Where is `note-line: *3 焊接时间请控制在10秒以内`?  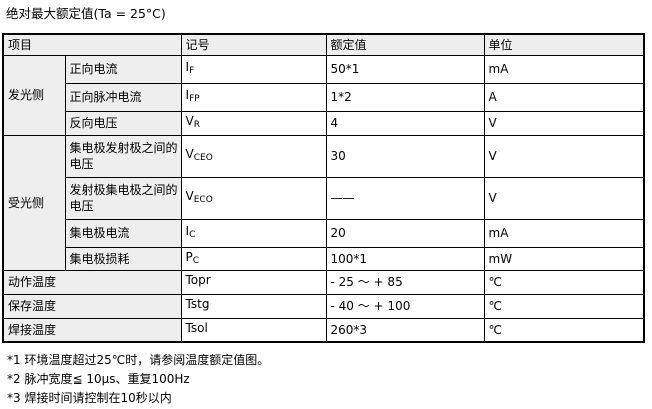
note-line: *3 焊接时间请控制在10秒以内 is located at coordinates (89, 398).